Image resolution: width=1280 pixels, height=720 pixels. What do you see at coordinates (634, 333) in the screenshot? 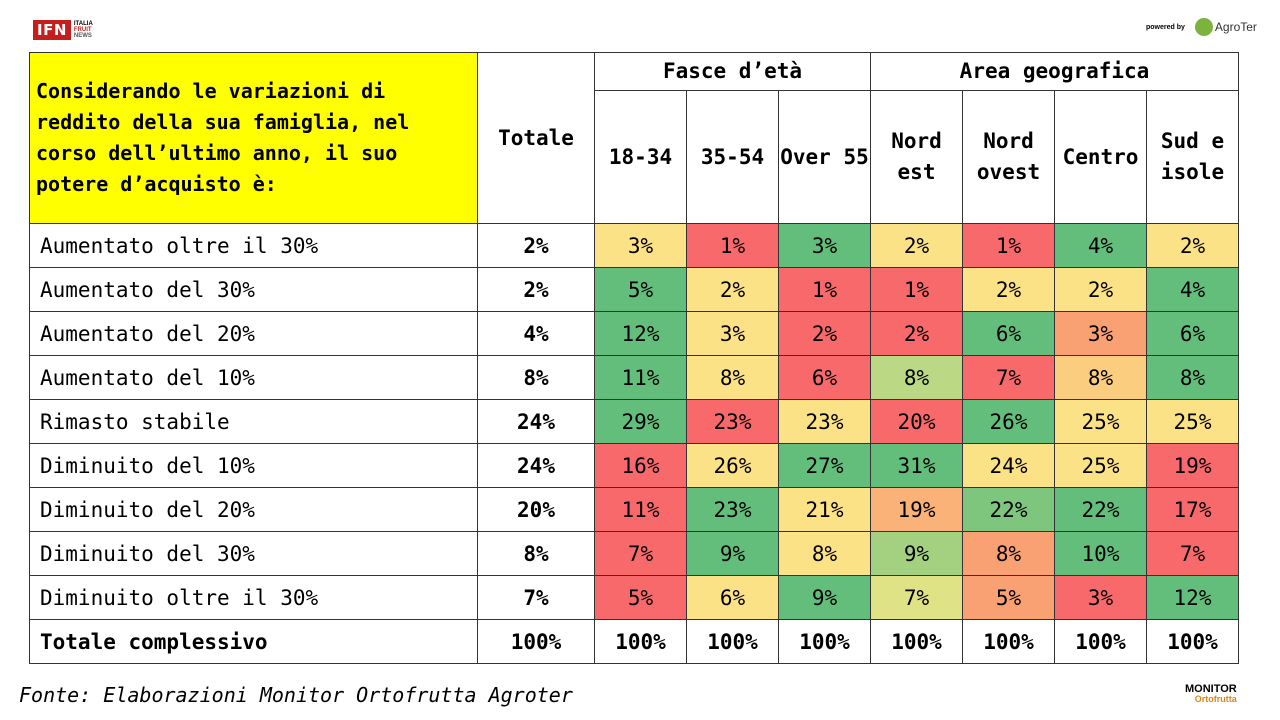
I see `table-row: Aumentato del 20% 4% 12% 3% 2% 2% 6% 3% 6%` at bounding box center [634, 333].